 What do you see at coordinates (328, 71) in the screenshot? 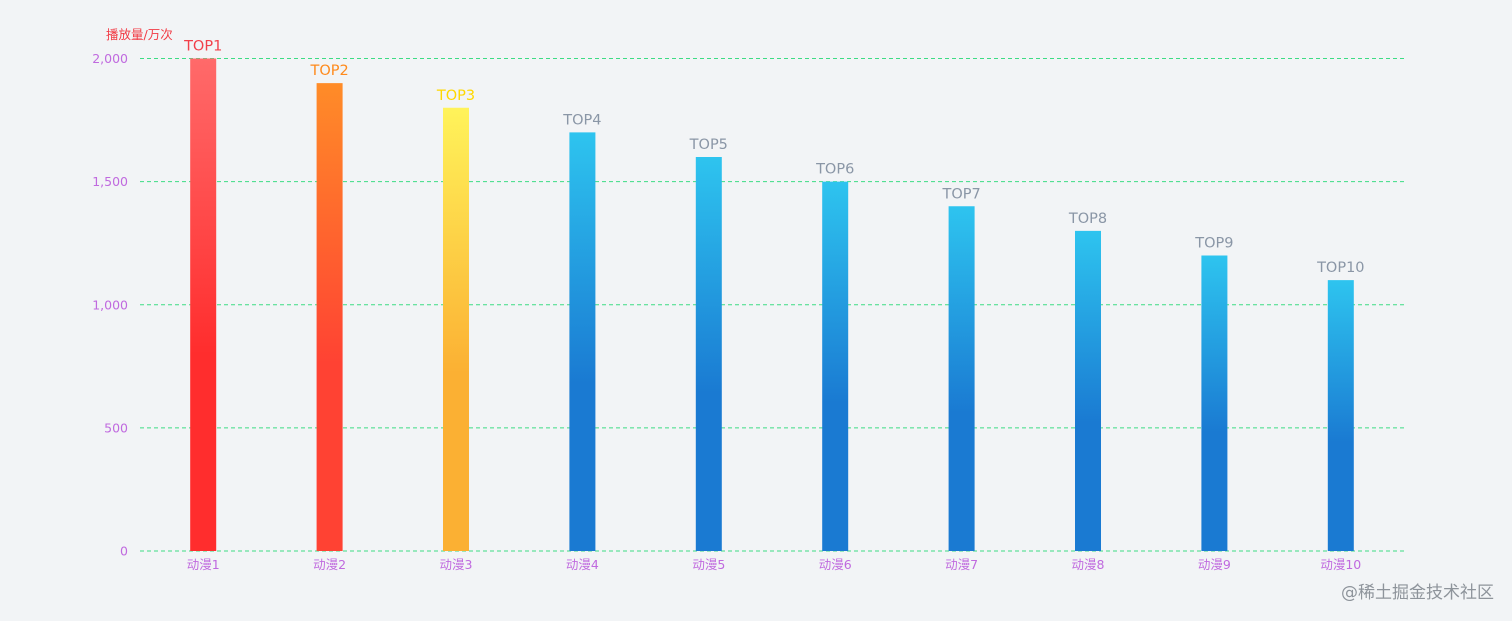
I see `bar-label: TOP2` at bounding box center [328, 71].